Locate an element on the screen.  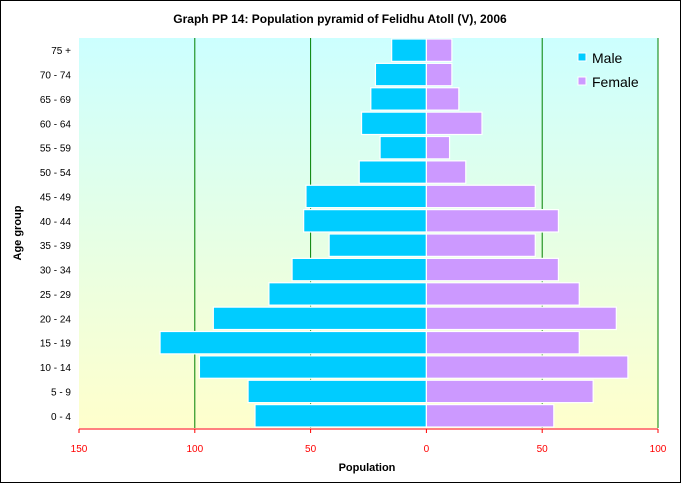
y-tick-label: 50 - 54 is located at coordinates (56, 173).